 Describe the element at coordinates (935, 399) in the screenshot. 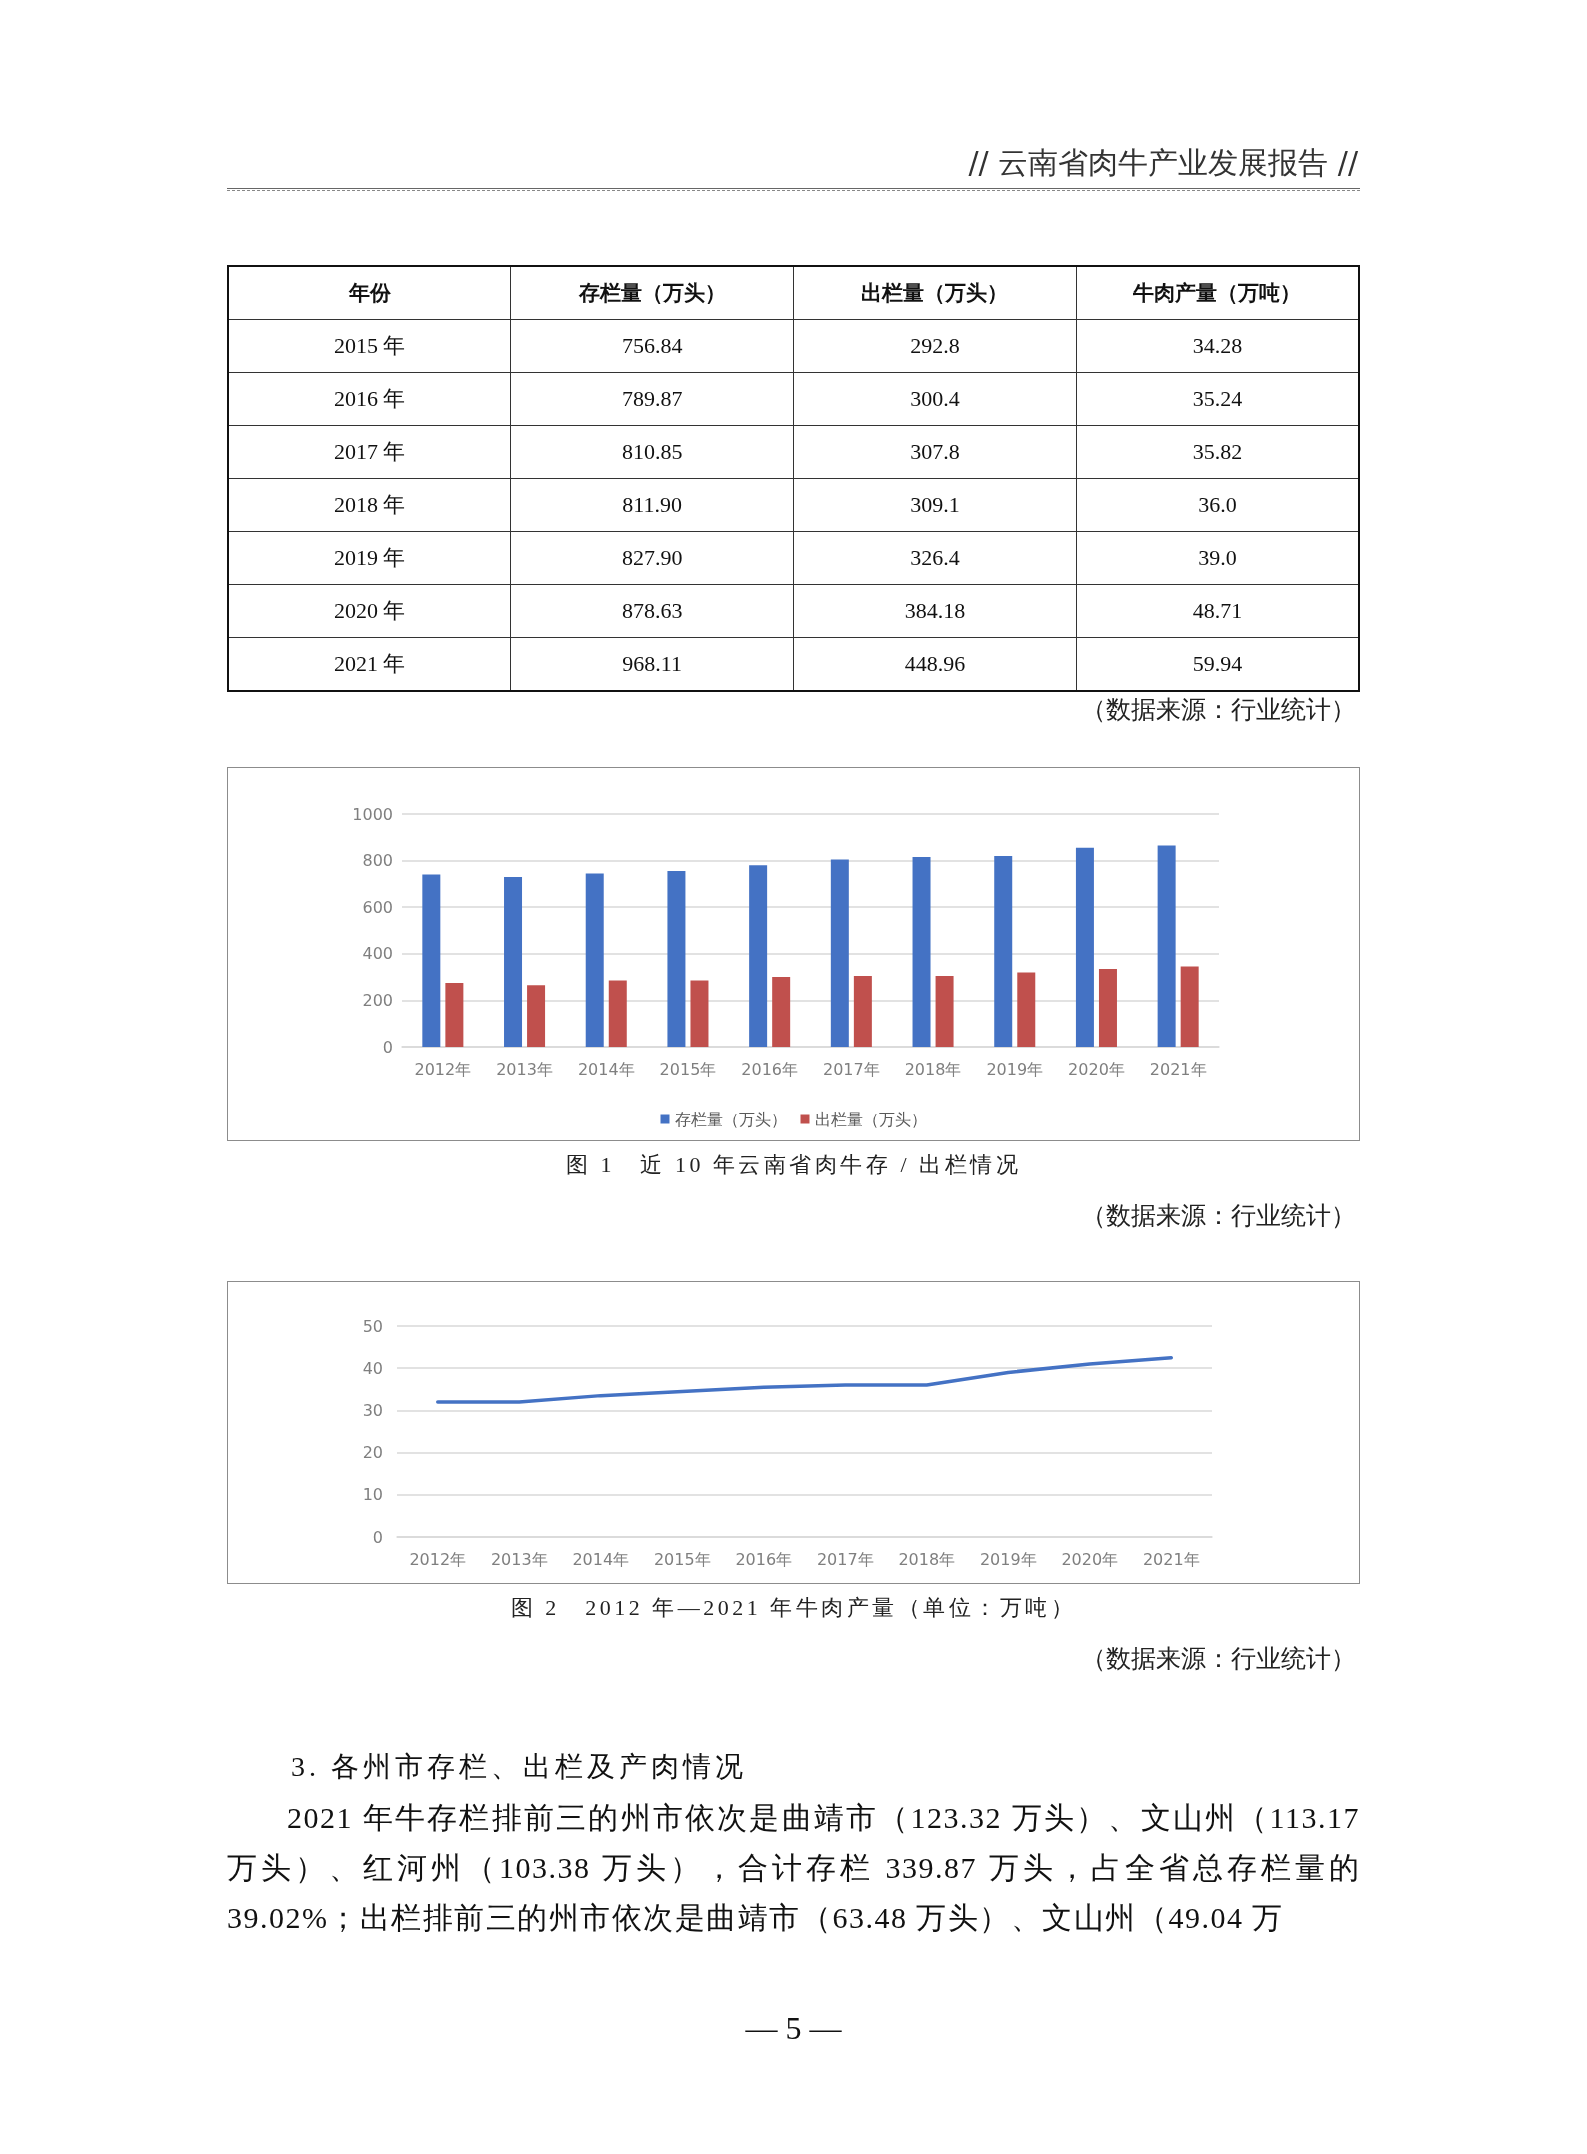

I see `data-label: 300.4` at that location.